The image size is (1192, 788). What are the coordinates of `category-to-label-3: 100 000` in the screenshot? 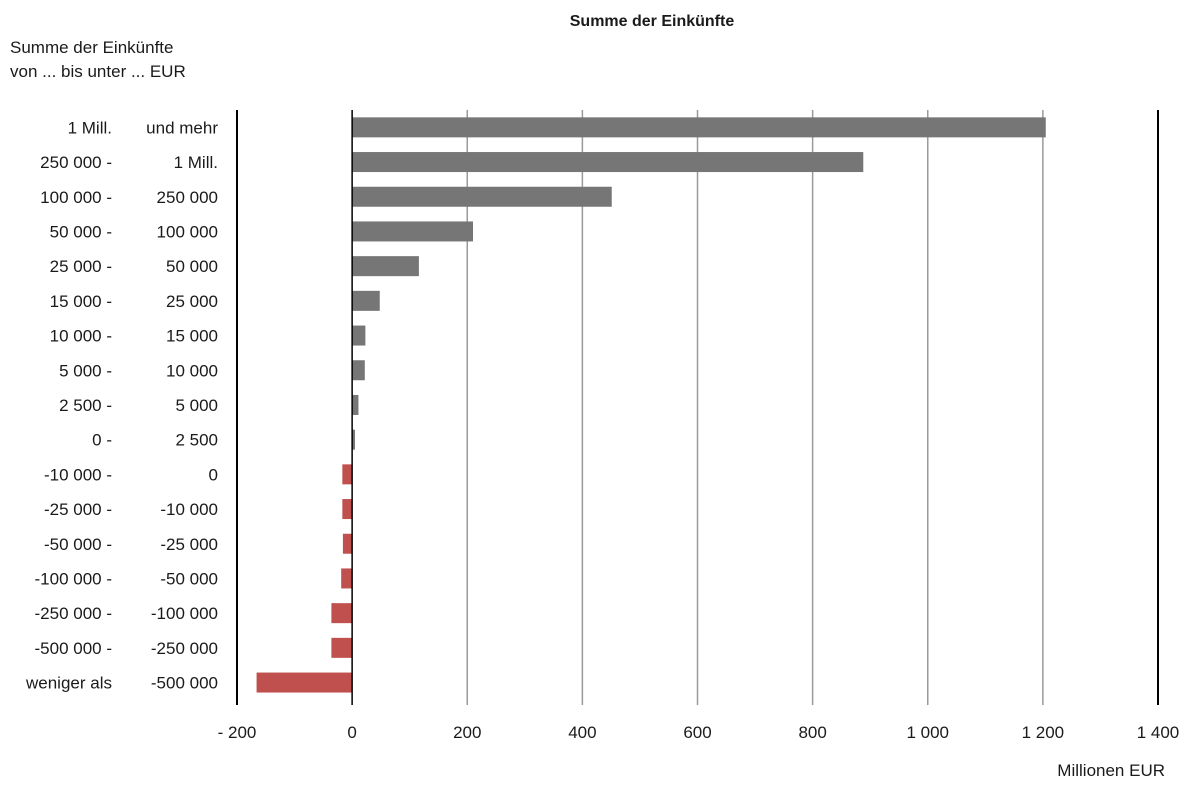 It's located at (187, 231).